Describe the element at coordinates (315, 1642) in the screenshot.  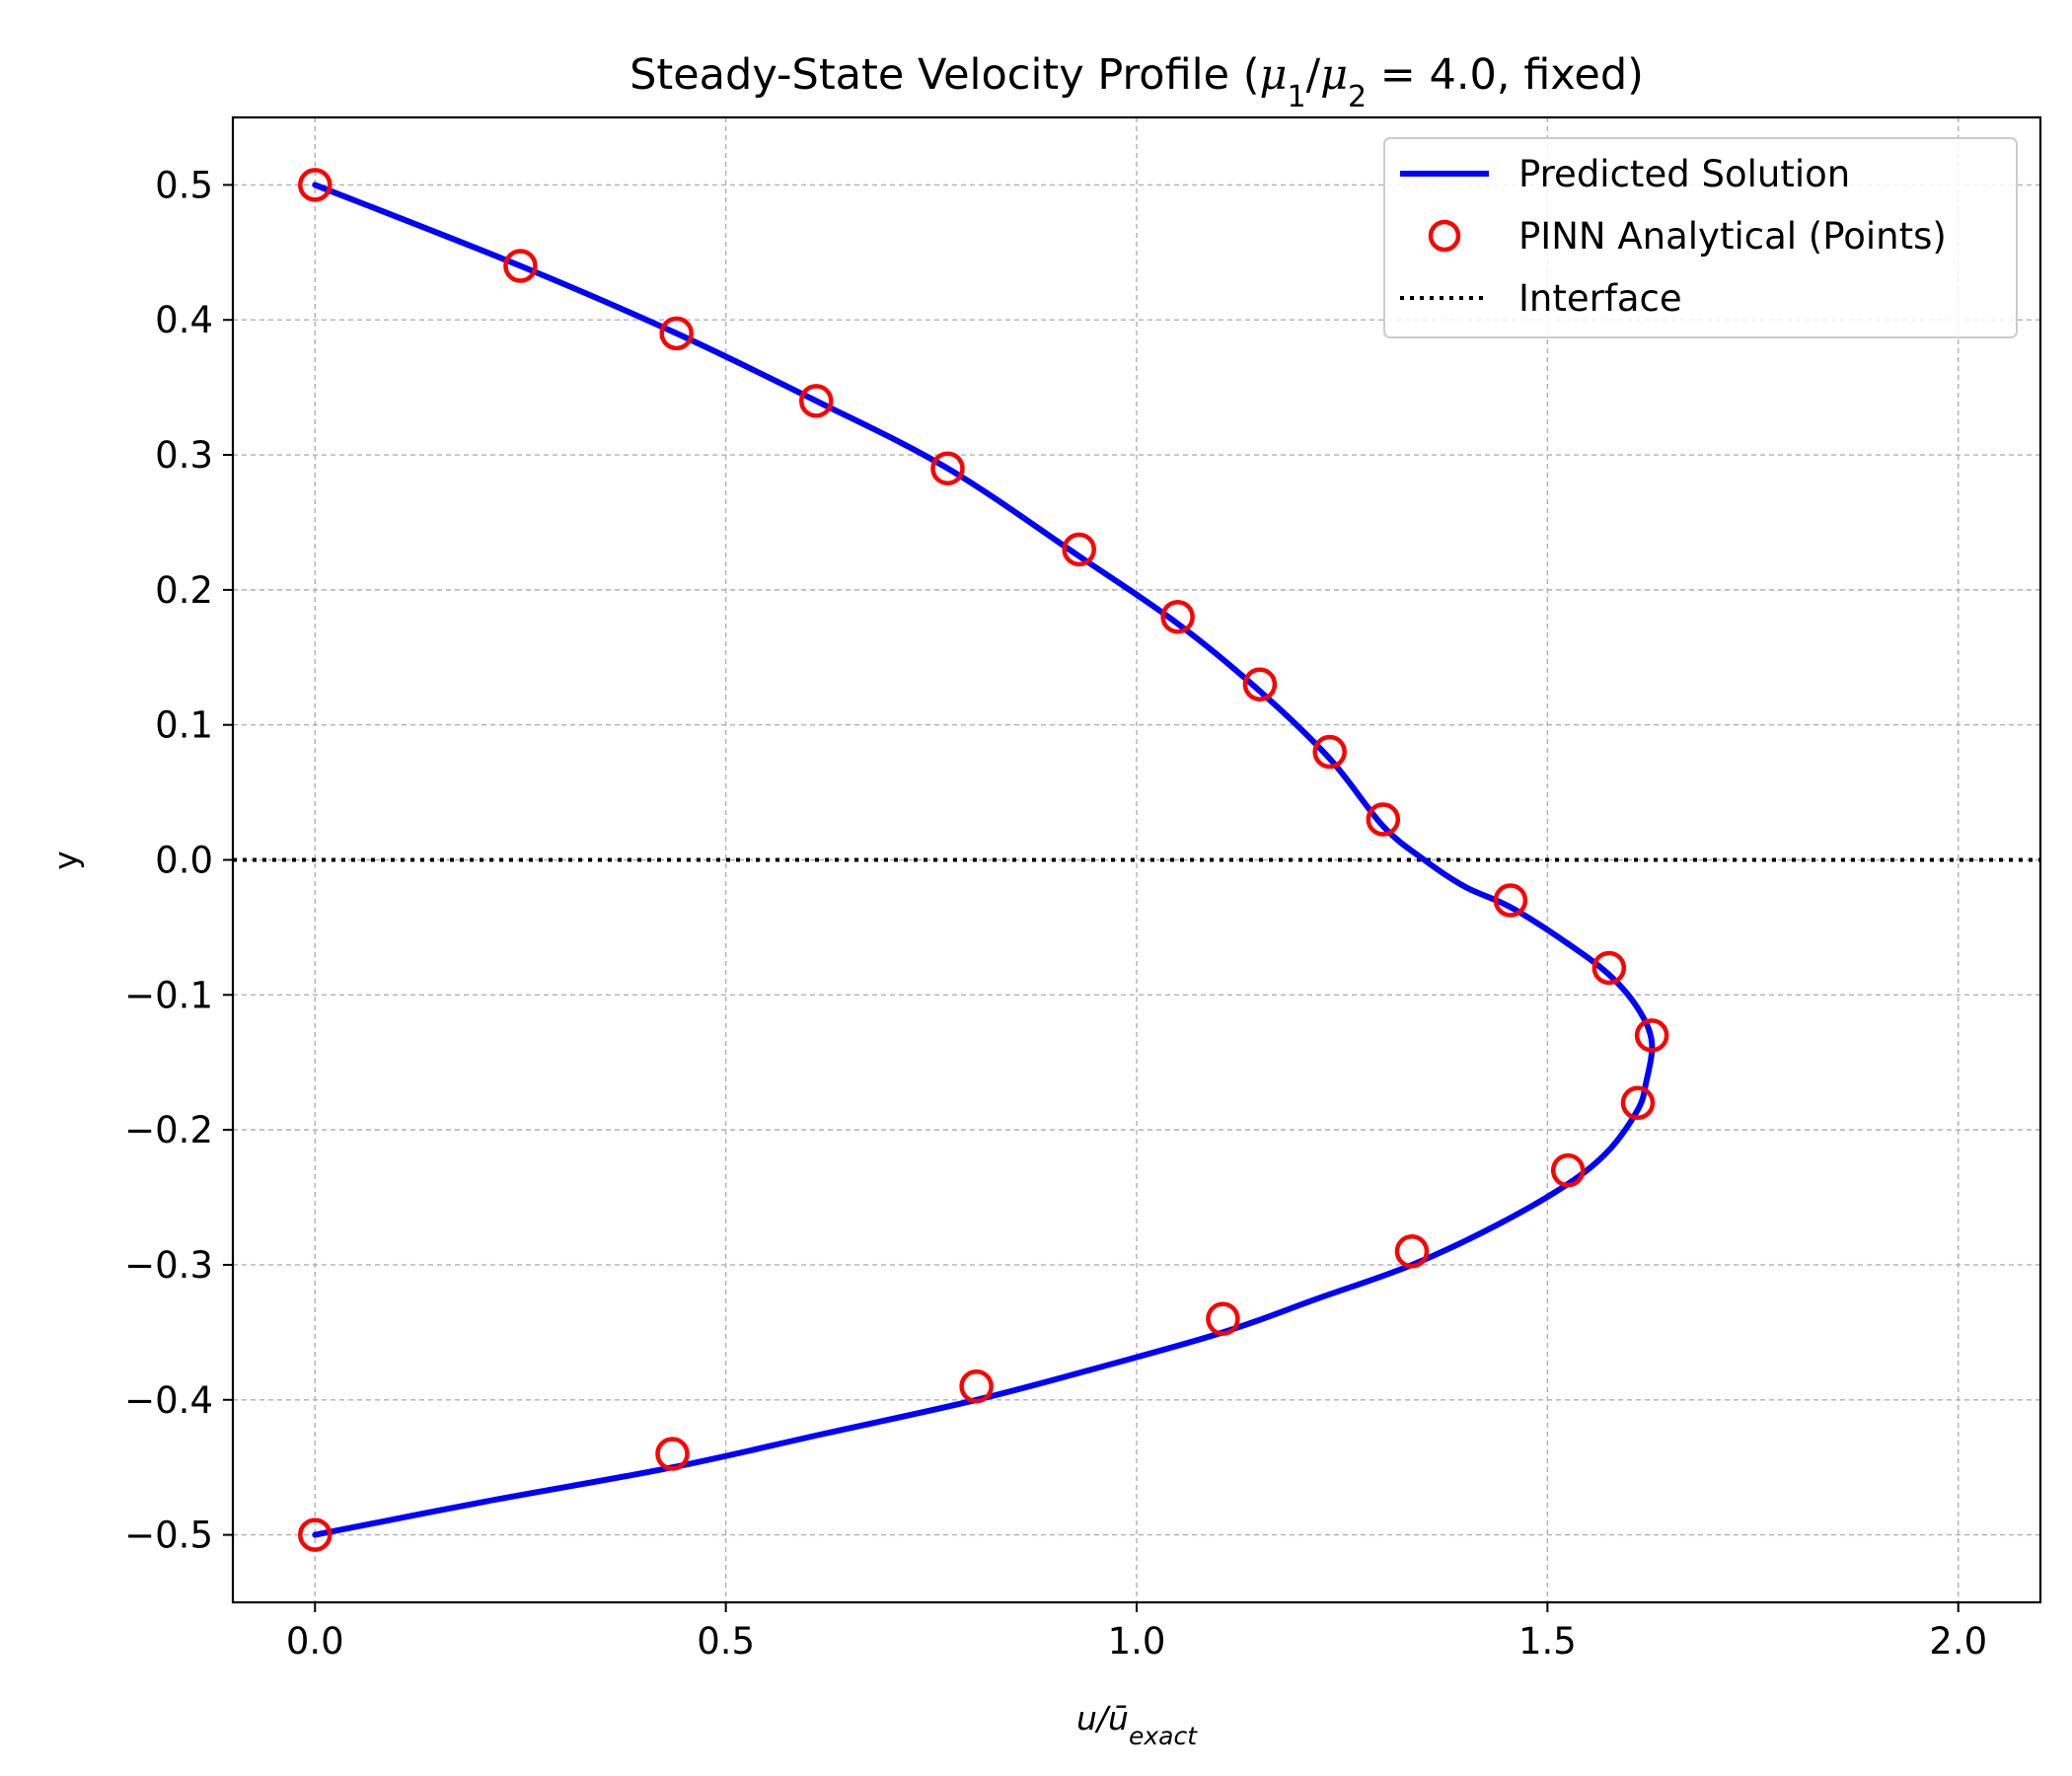
I see `x-tick-label: 0.0` at that location.